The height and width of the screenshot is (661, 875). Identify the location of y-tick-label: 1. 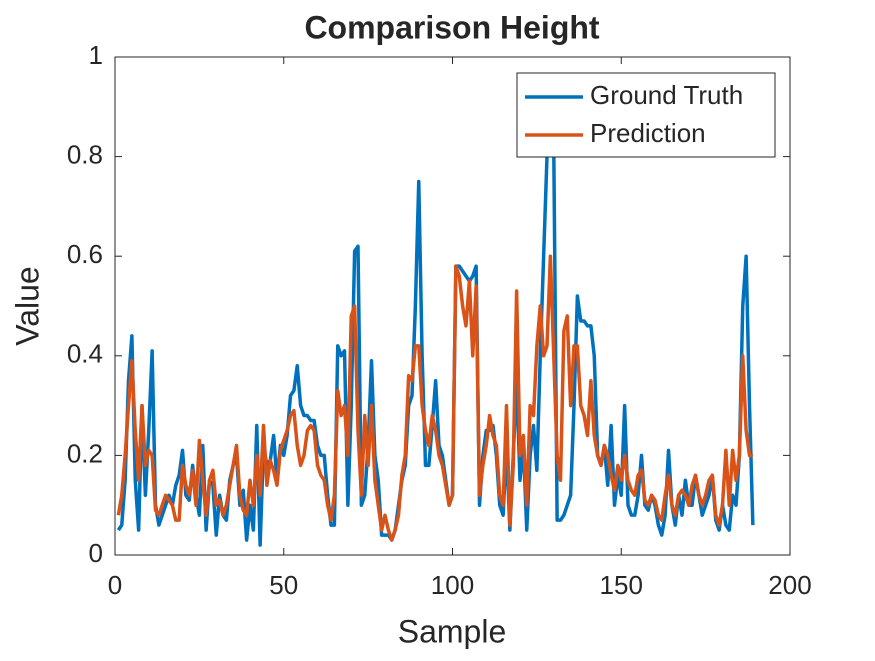
(96, 55).